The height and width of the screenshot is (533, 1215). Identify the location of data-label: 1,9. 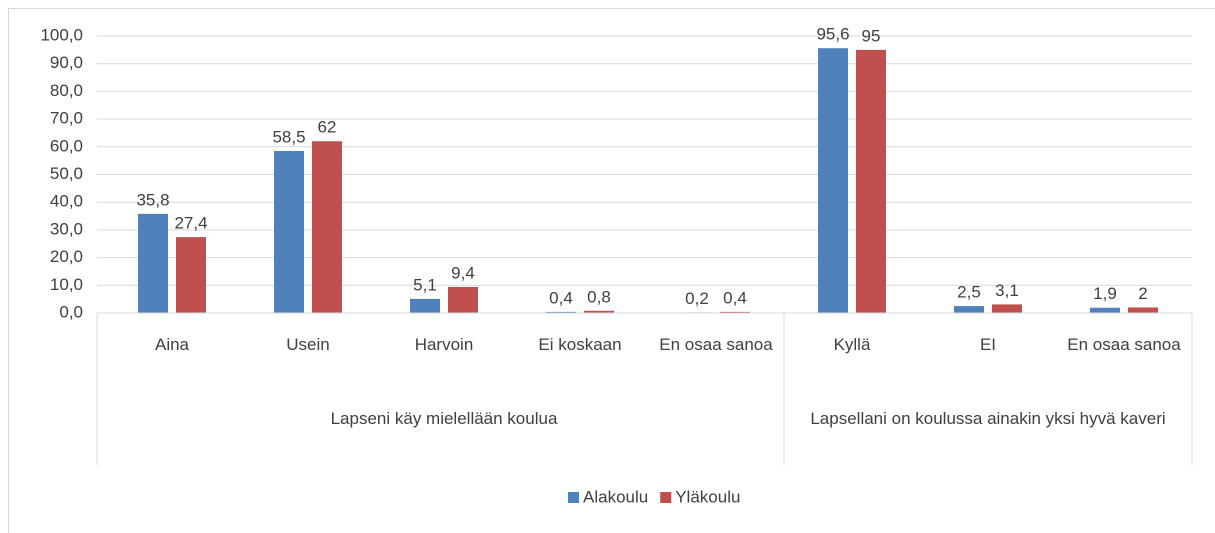
(1105, 293).